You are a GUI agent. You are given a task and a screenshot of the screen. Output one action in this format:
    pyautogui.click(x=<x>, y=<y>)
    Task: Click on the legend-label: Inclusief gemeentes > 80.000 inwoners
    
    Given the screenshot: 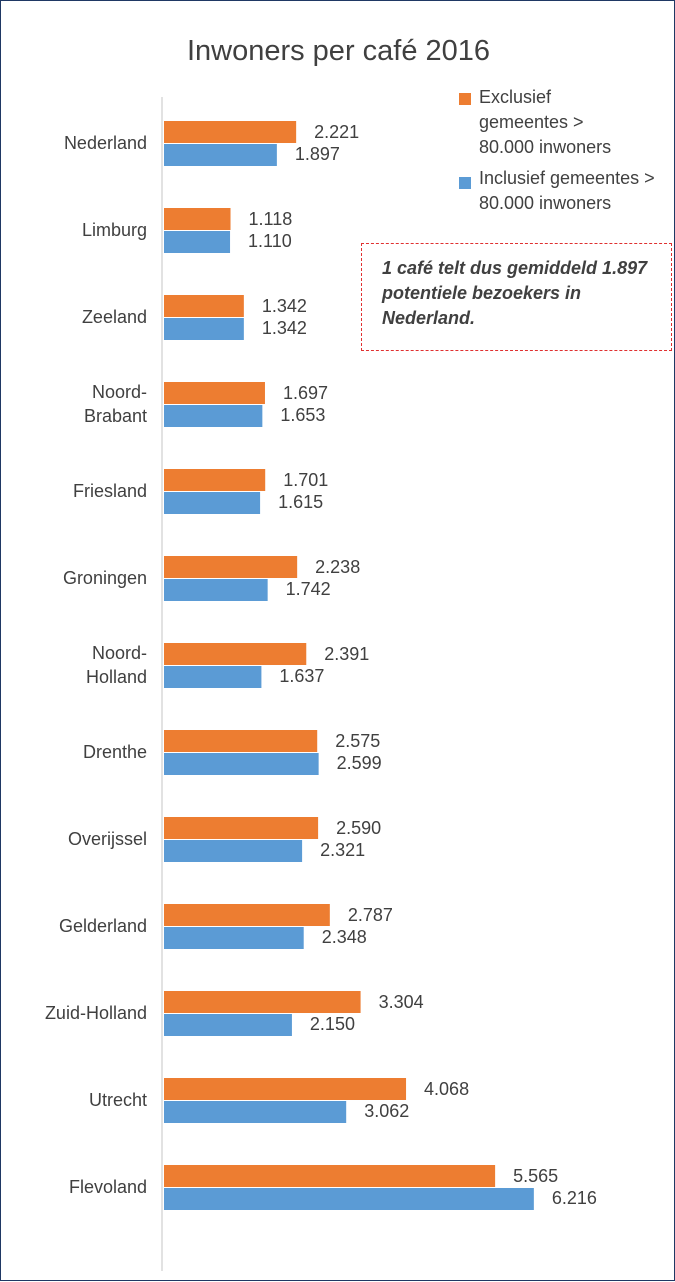 What is the action you would take?
    pyautogui.click(x=567, y=190)
    